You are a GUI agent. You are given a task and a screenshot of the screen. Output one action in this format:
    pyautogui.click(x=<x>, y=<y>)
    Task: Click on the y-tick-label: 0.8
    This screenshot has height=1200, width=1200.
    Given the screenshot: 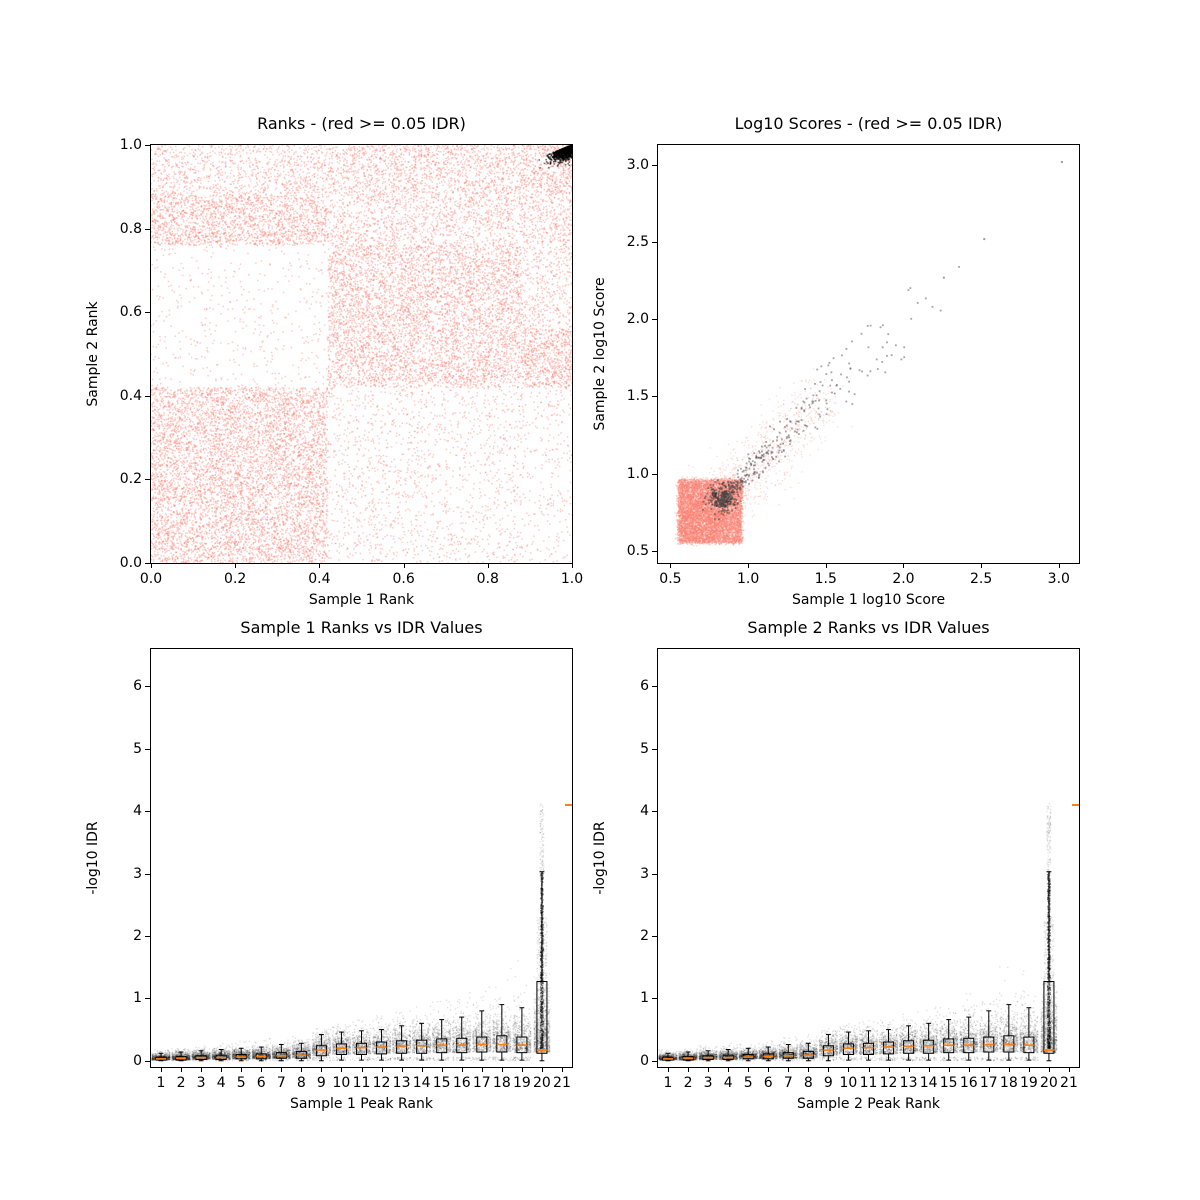 What is the action you would take?
    pyautogui.click(x=130, y=228)
    